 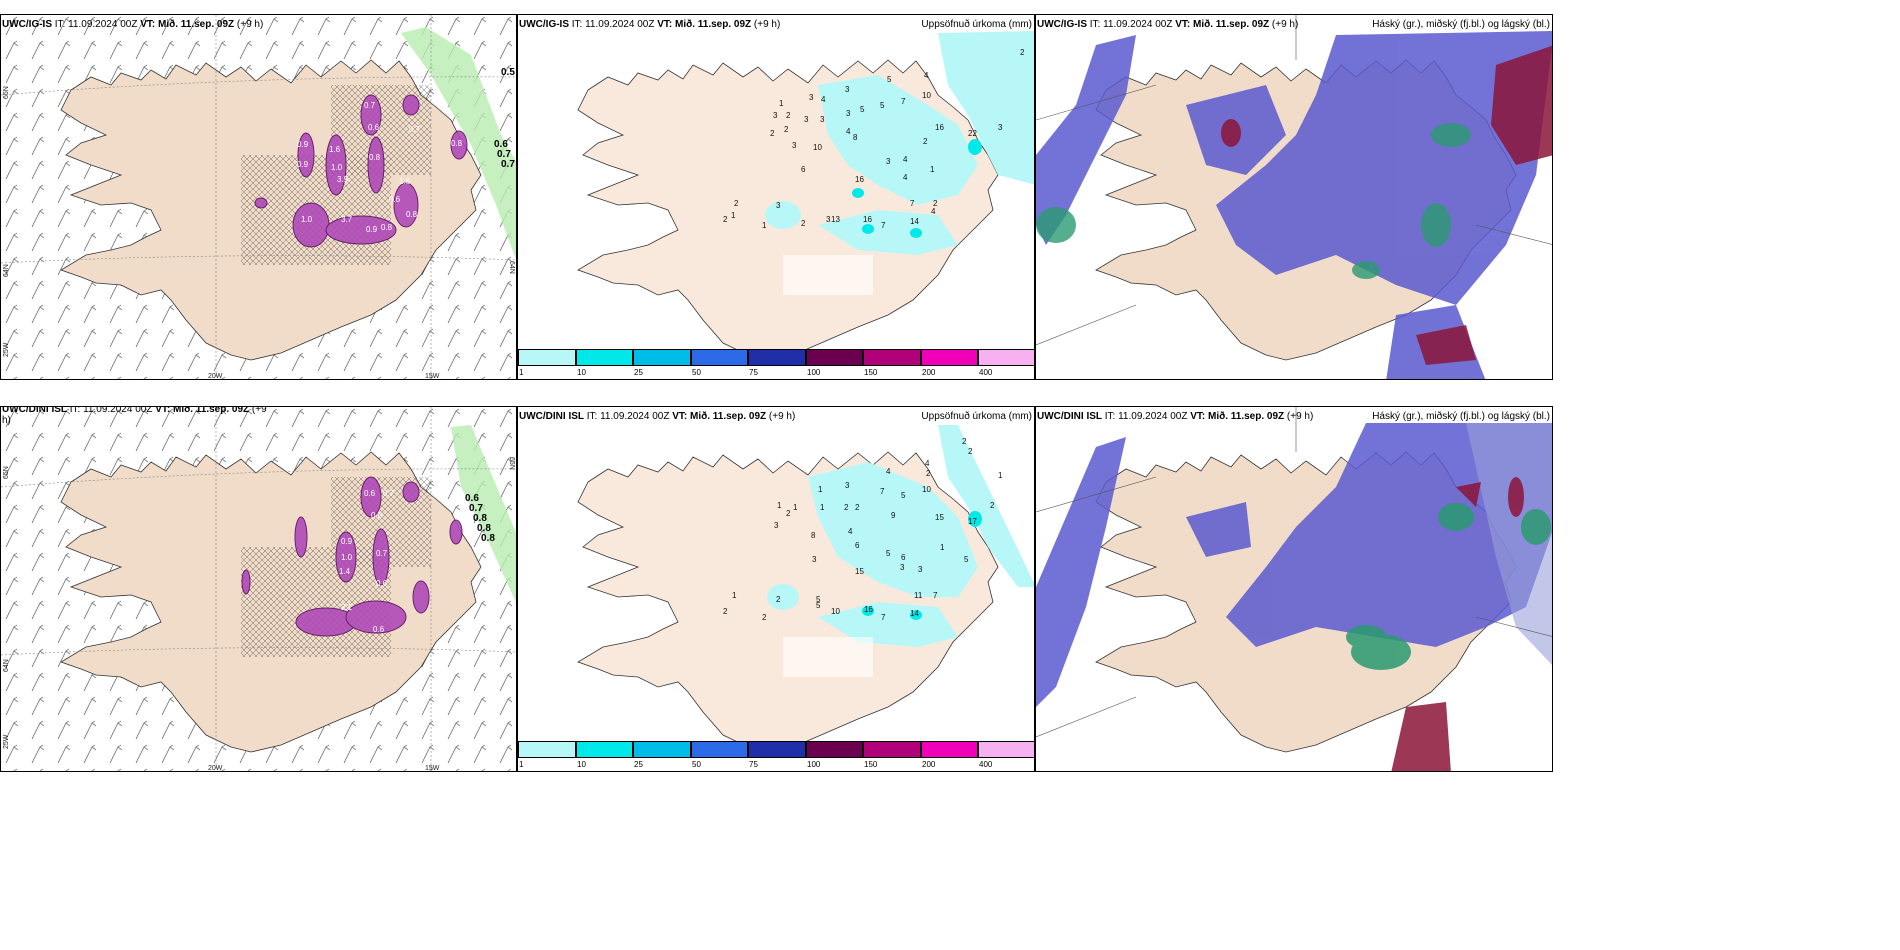 What do you see at coordinates (929, 372) in the screenshot?
I see `colorbar-tick: 200` at bounding box center [929, 372].